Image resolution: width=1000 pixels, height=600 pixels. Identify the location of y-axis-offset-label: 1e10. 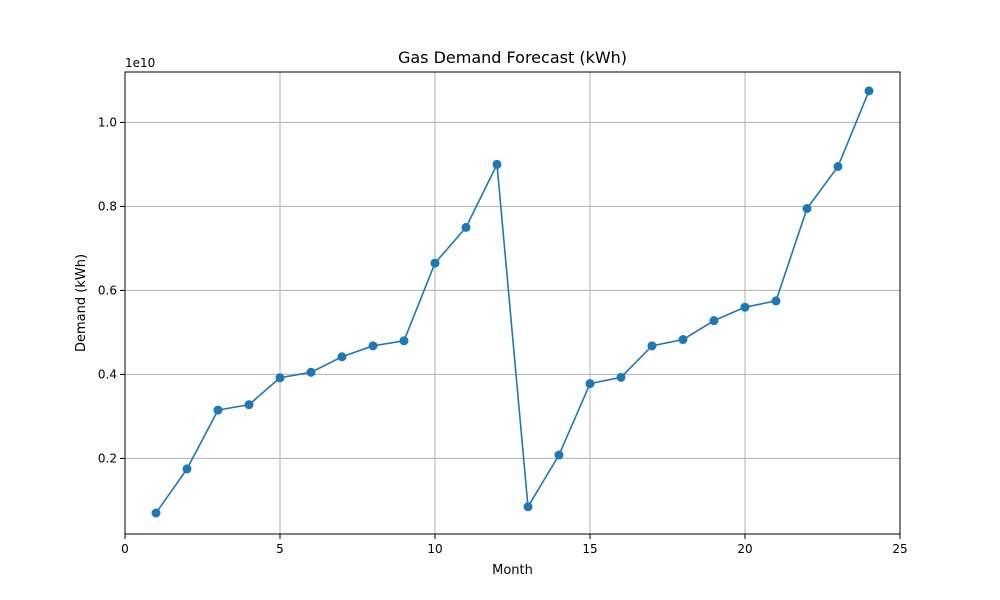
(140, 63).